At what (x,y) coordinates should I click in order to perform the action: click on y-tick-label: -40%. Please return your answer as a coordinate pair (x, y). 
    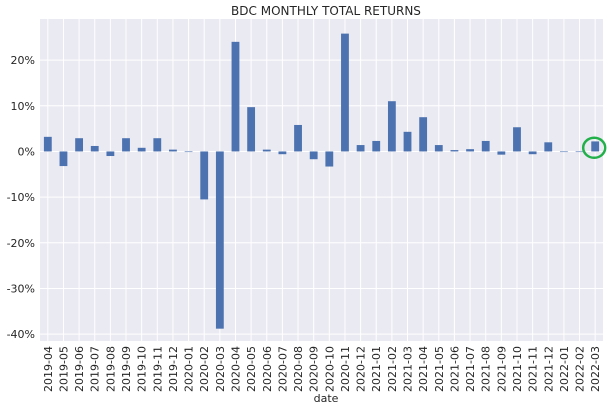
    Looking at the image, I should click on (21, 334).